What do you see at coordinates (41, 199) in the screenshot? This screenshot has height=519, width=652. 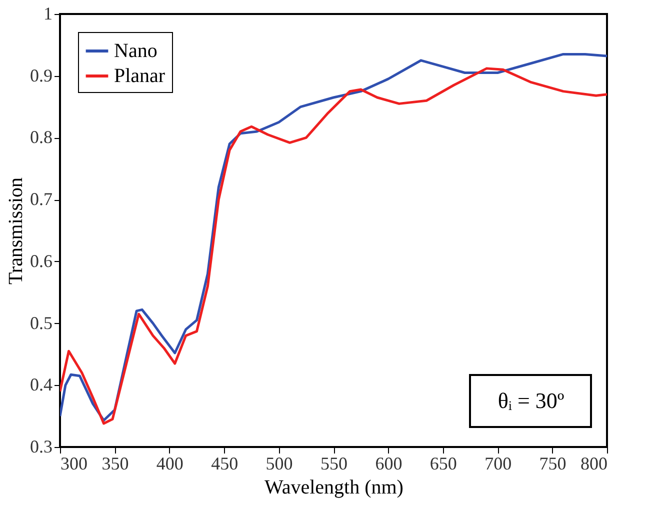 I see `y-tick-label: 0.7` at bounding box center [41, 199].